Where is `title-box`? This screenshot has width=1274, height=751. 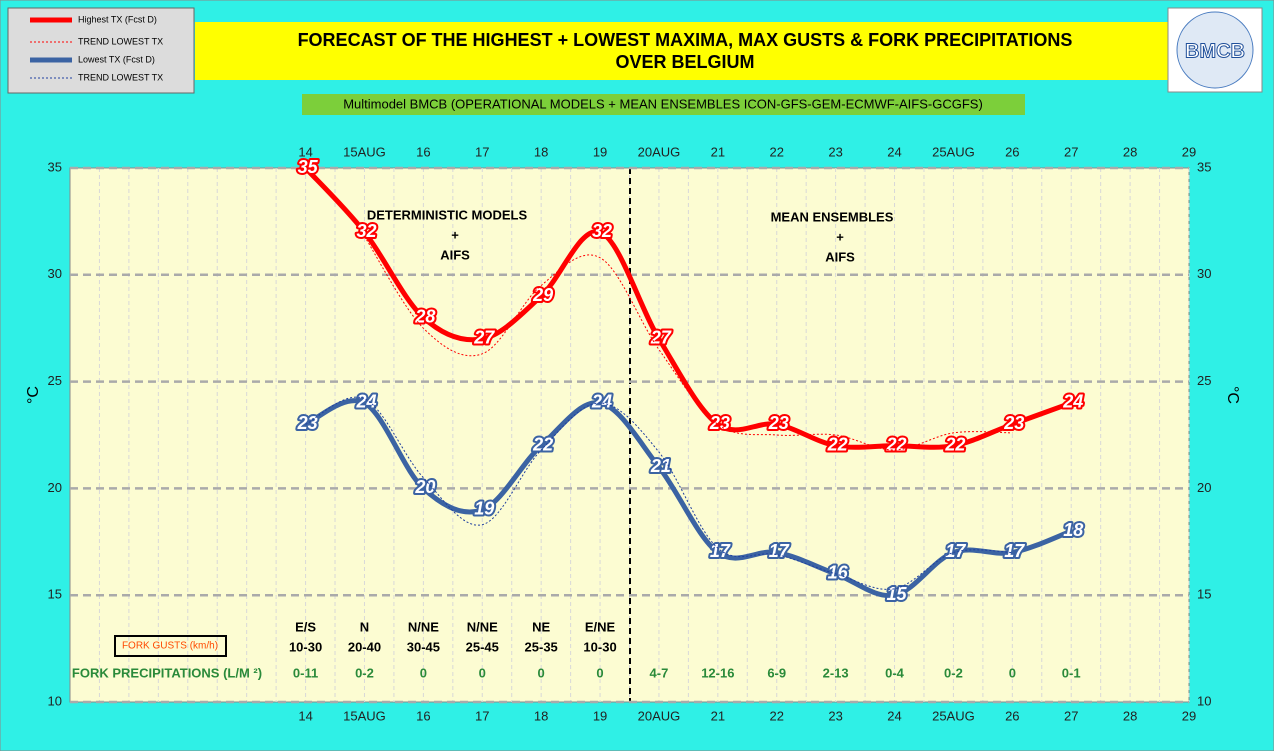
title-box is located at coordinates (681, 51).